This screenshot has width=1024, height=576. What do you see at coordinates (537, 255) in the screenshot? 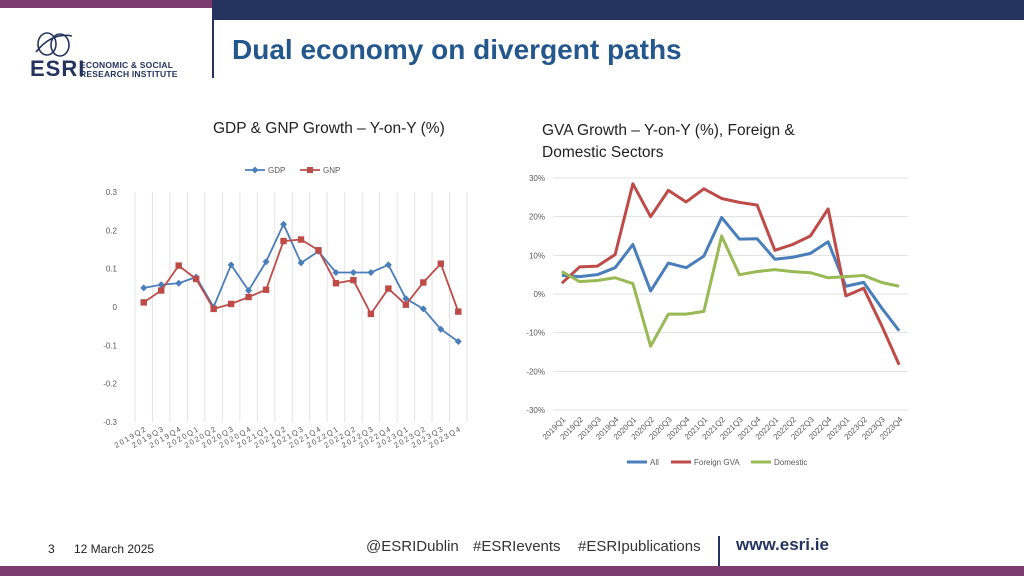
I see `y-tick-label: 10%` at bounding box center [537, 255].